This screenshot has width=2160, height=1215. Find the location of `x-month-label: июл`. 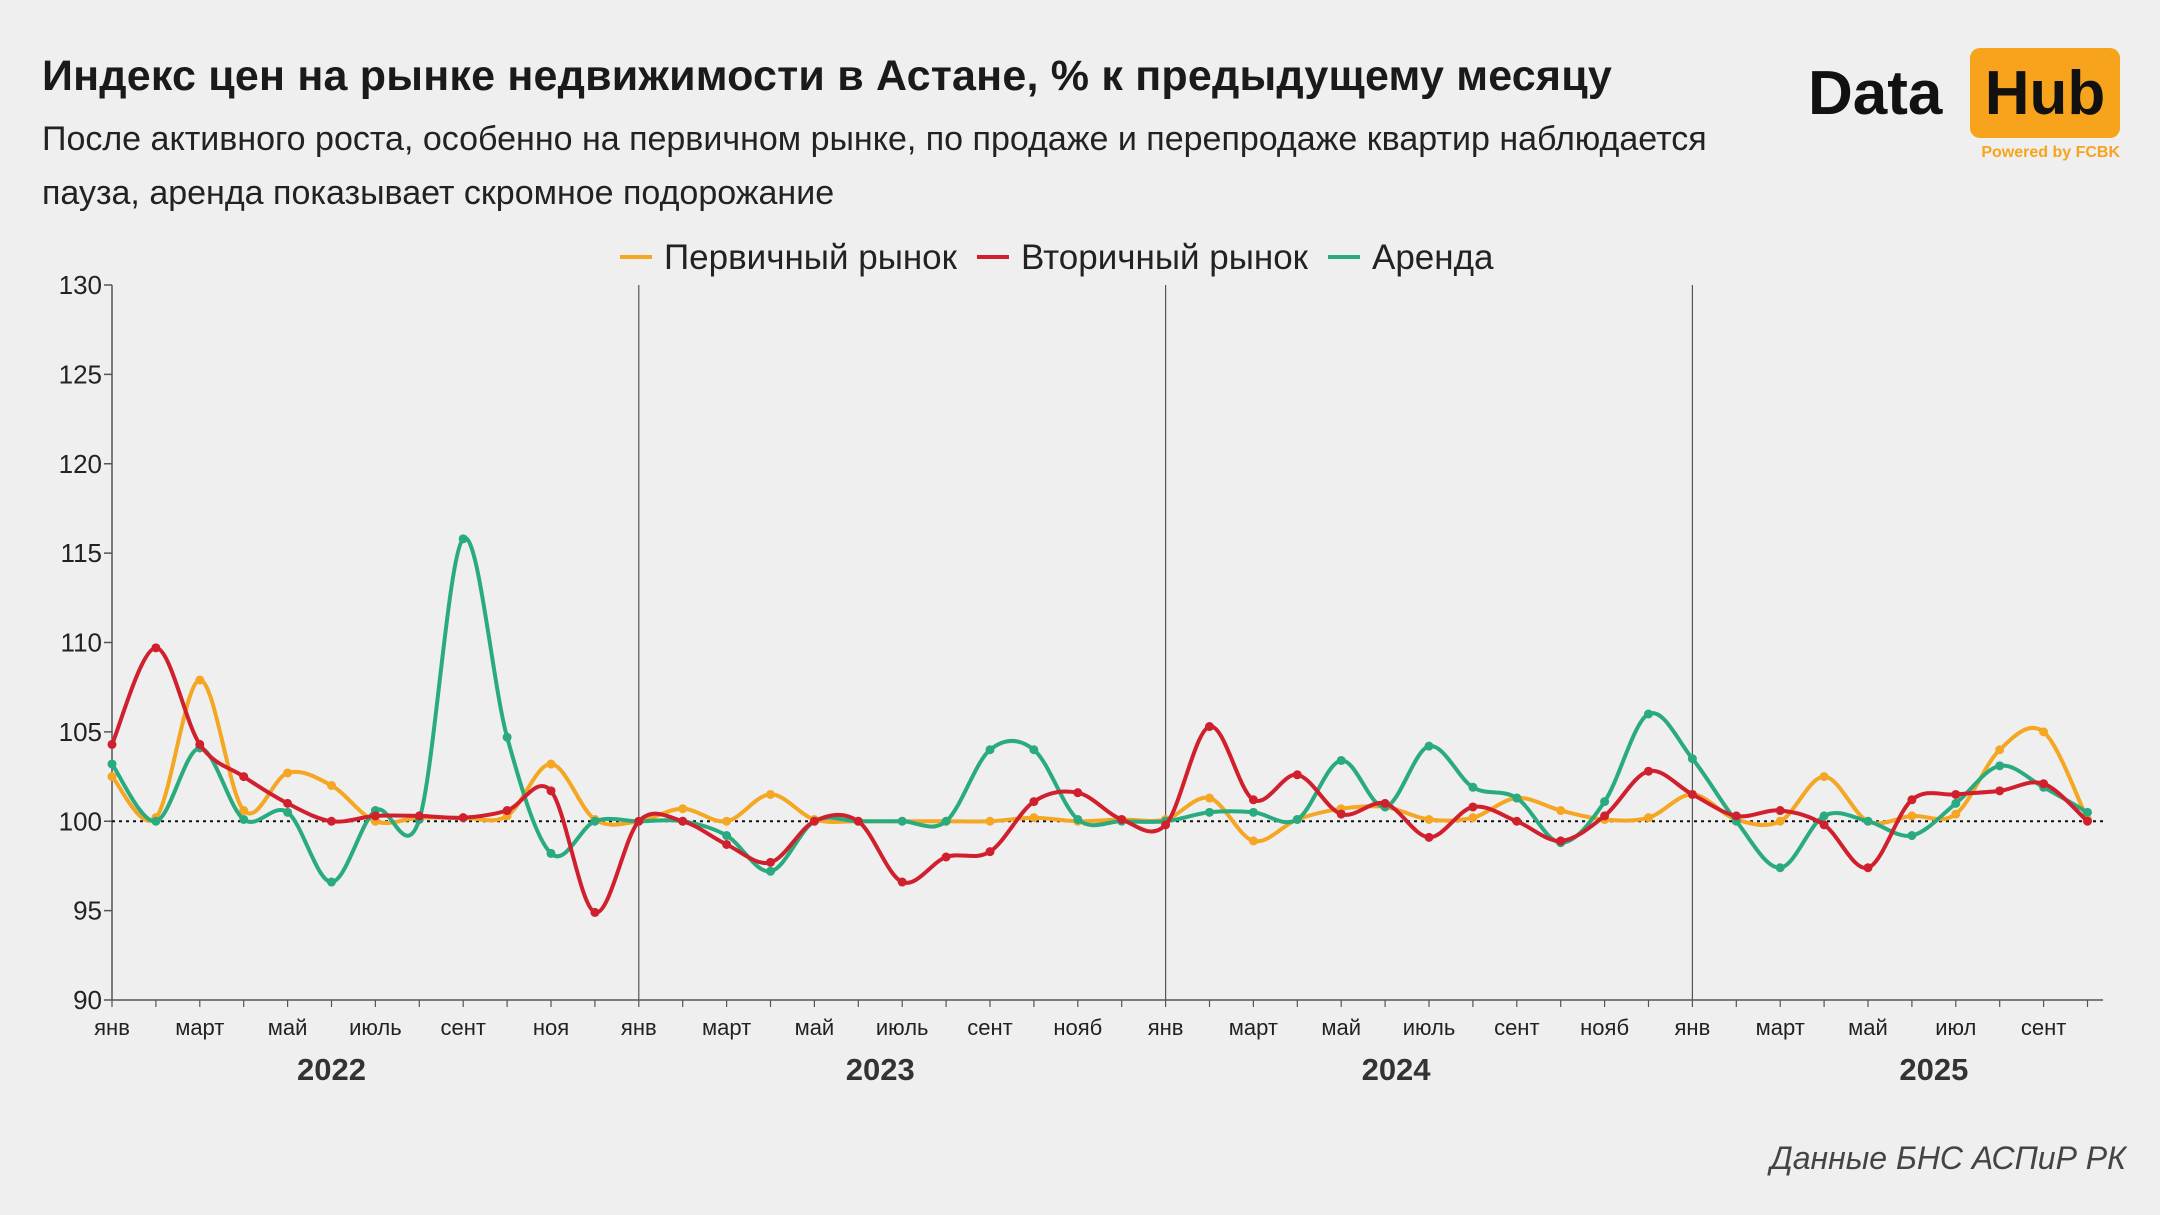

x-month-label: июл is located at coordinates (1955, 1027).